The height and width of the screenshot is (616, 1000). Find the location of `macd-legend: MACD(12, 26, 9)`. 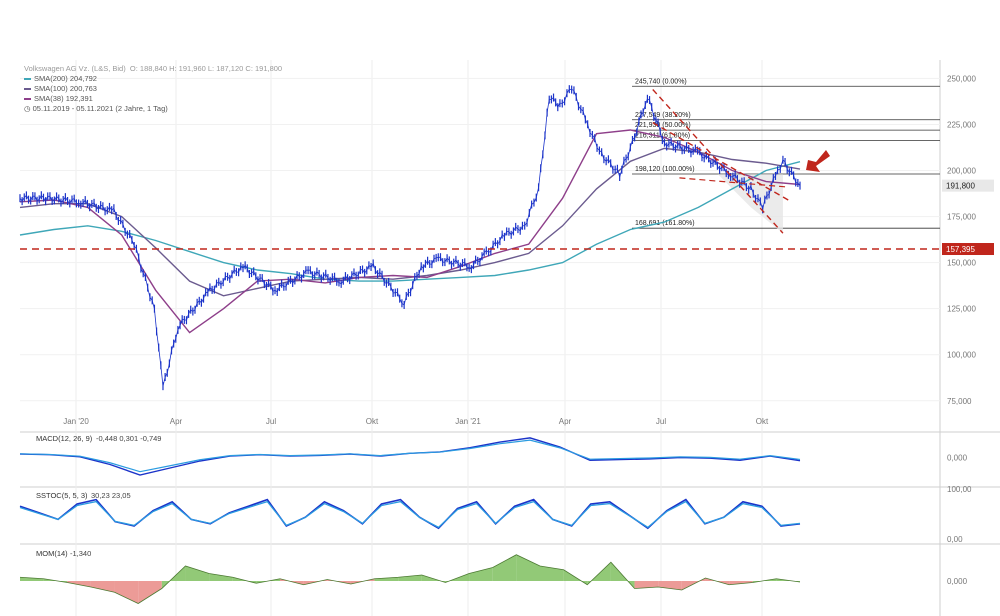

macd-legend: MACD(12, 26, 9) is located at coordinates (64, 438).